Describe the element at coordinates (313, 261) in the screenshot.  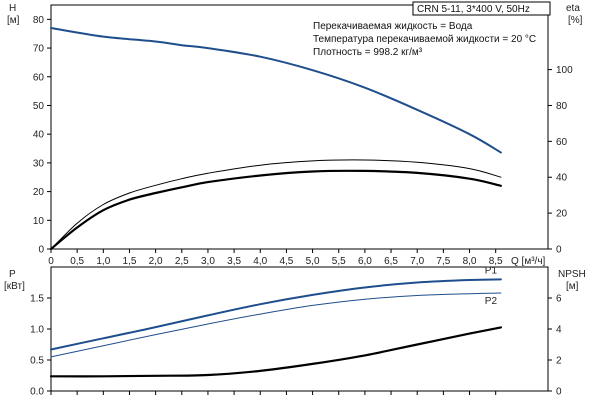
I see `x-tick-label: 5,0` at that location.